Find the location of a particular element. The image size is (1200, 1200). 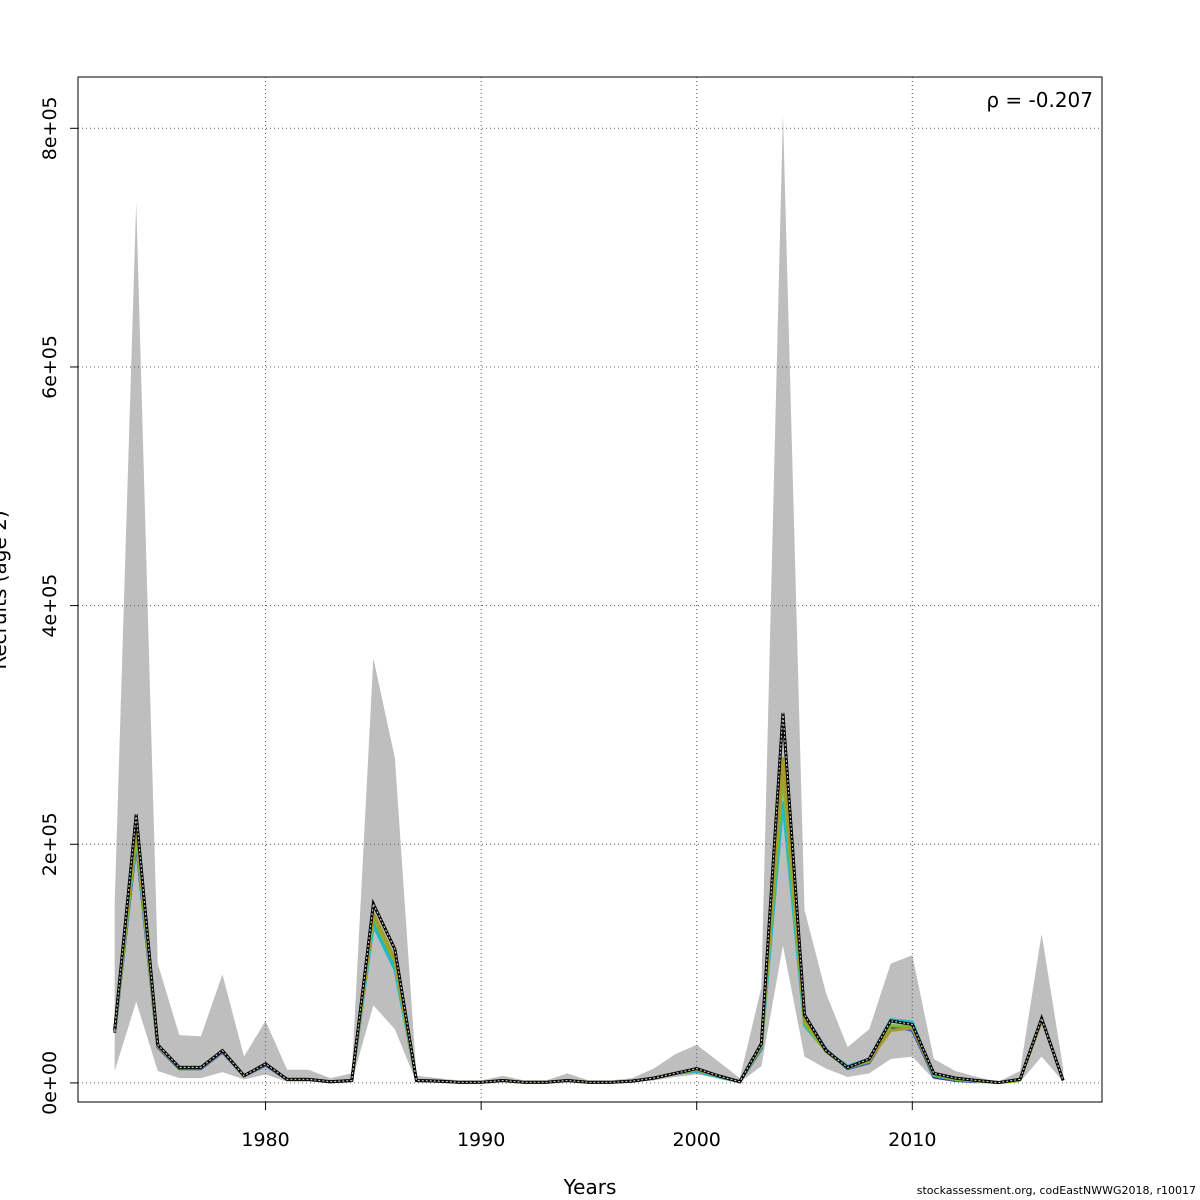

y-tick-label: 6e+05 is located at coordinates (50, 367).